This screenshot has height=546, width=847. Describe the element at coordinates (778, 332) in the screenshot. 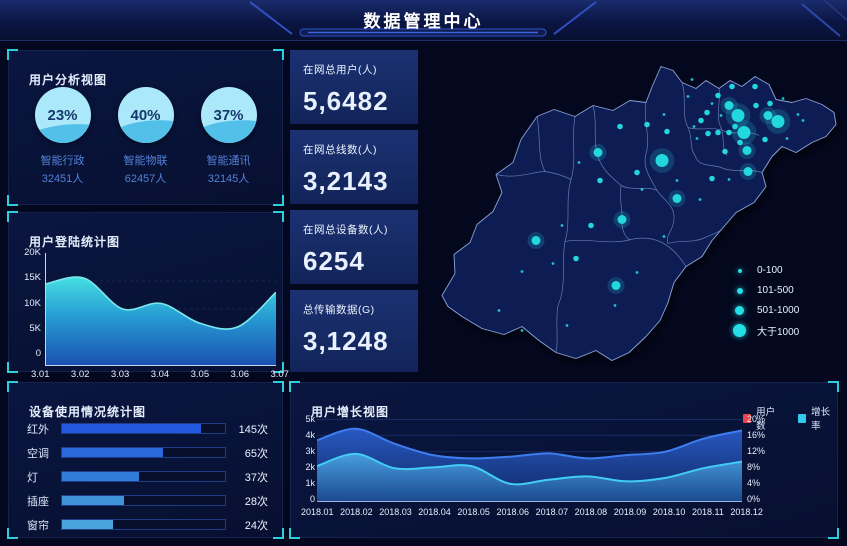

I see `legend-label: 大于1000` at that location.